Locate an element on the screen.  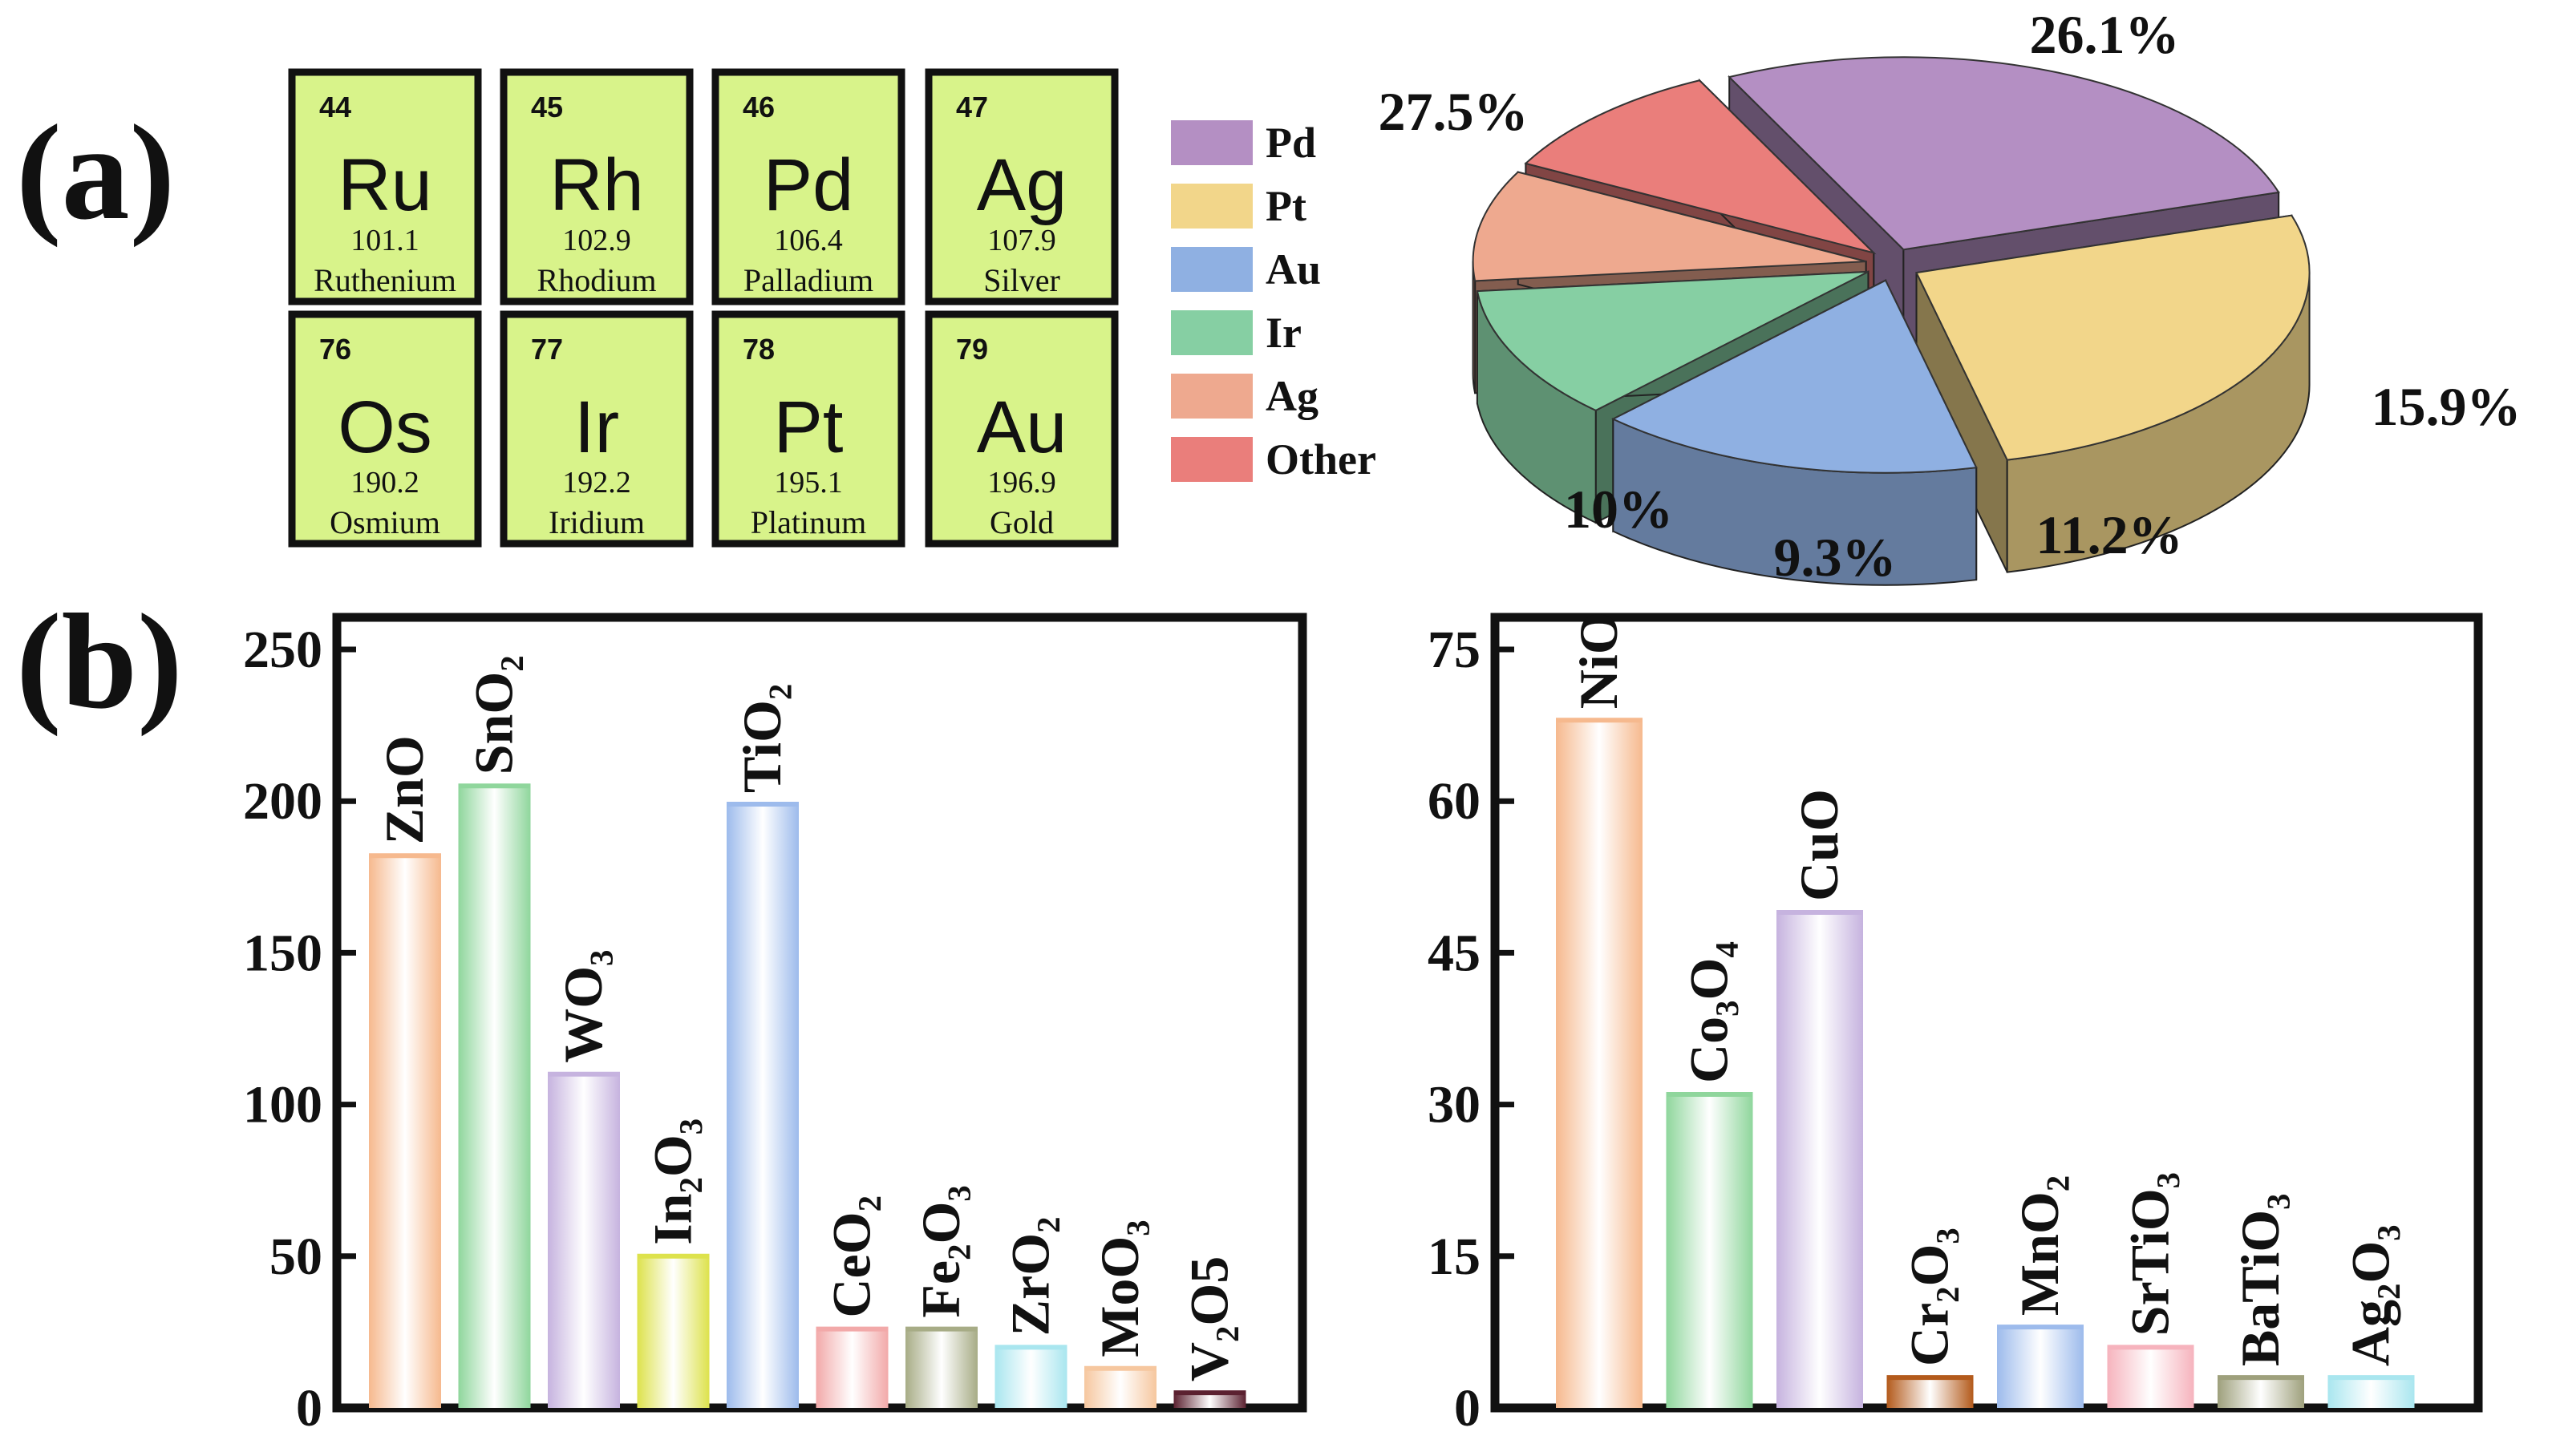
element-number: 45 is located at coordinates (547, 107).